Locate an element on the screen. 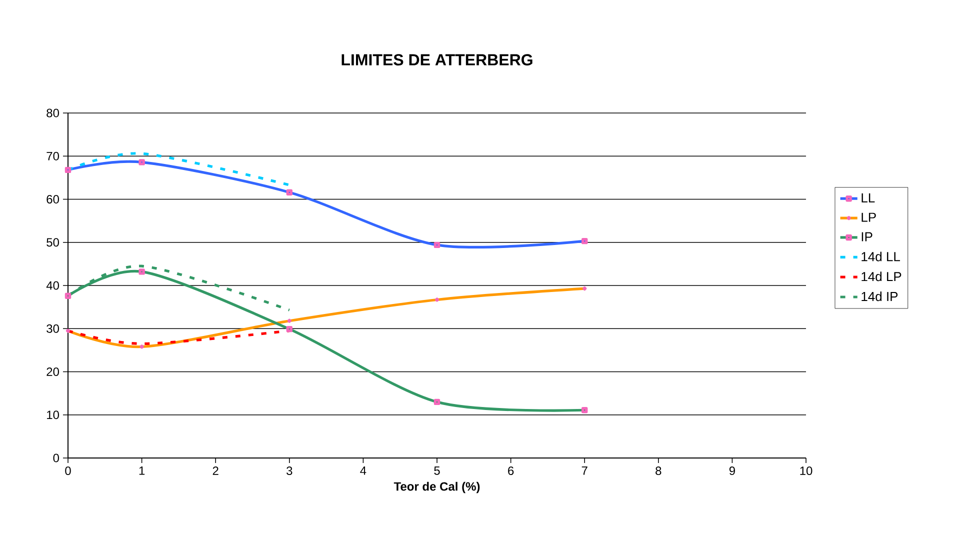  y-tick-label: 30 is located at coordinates (52, 328).